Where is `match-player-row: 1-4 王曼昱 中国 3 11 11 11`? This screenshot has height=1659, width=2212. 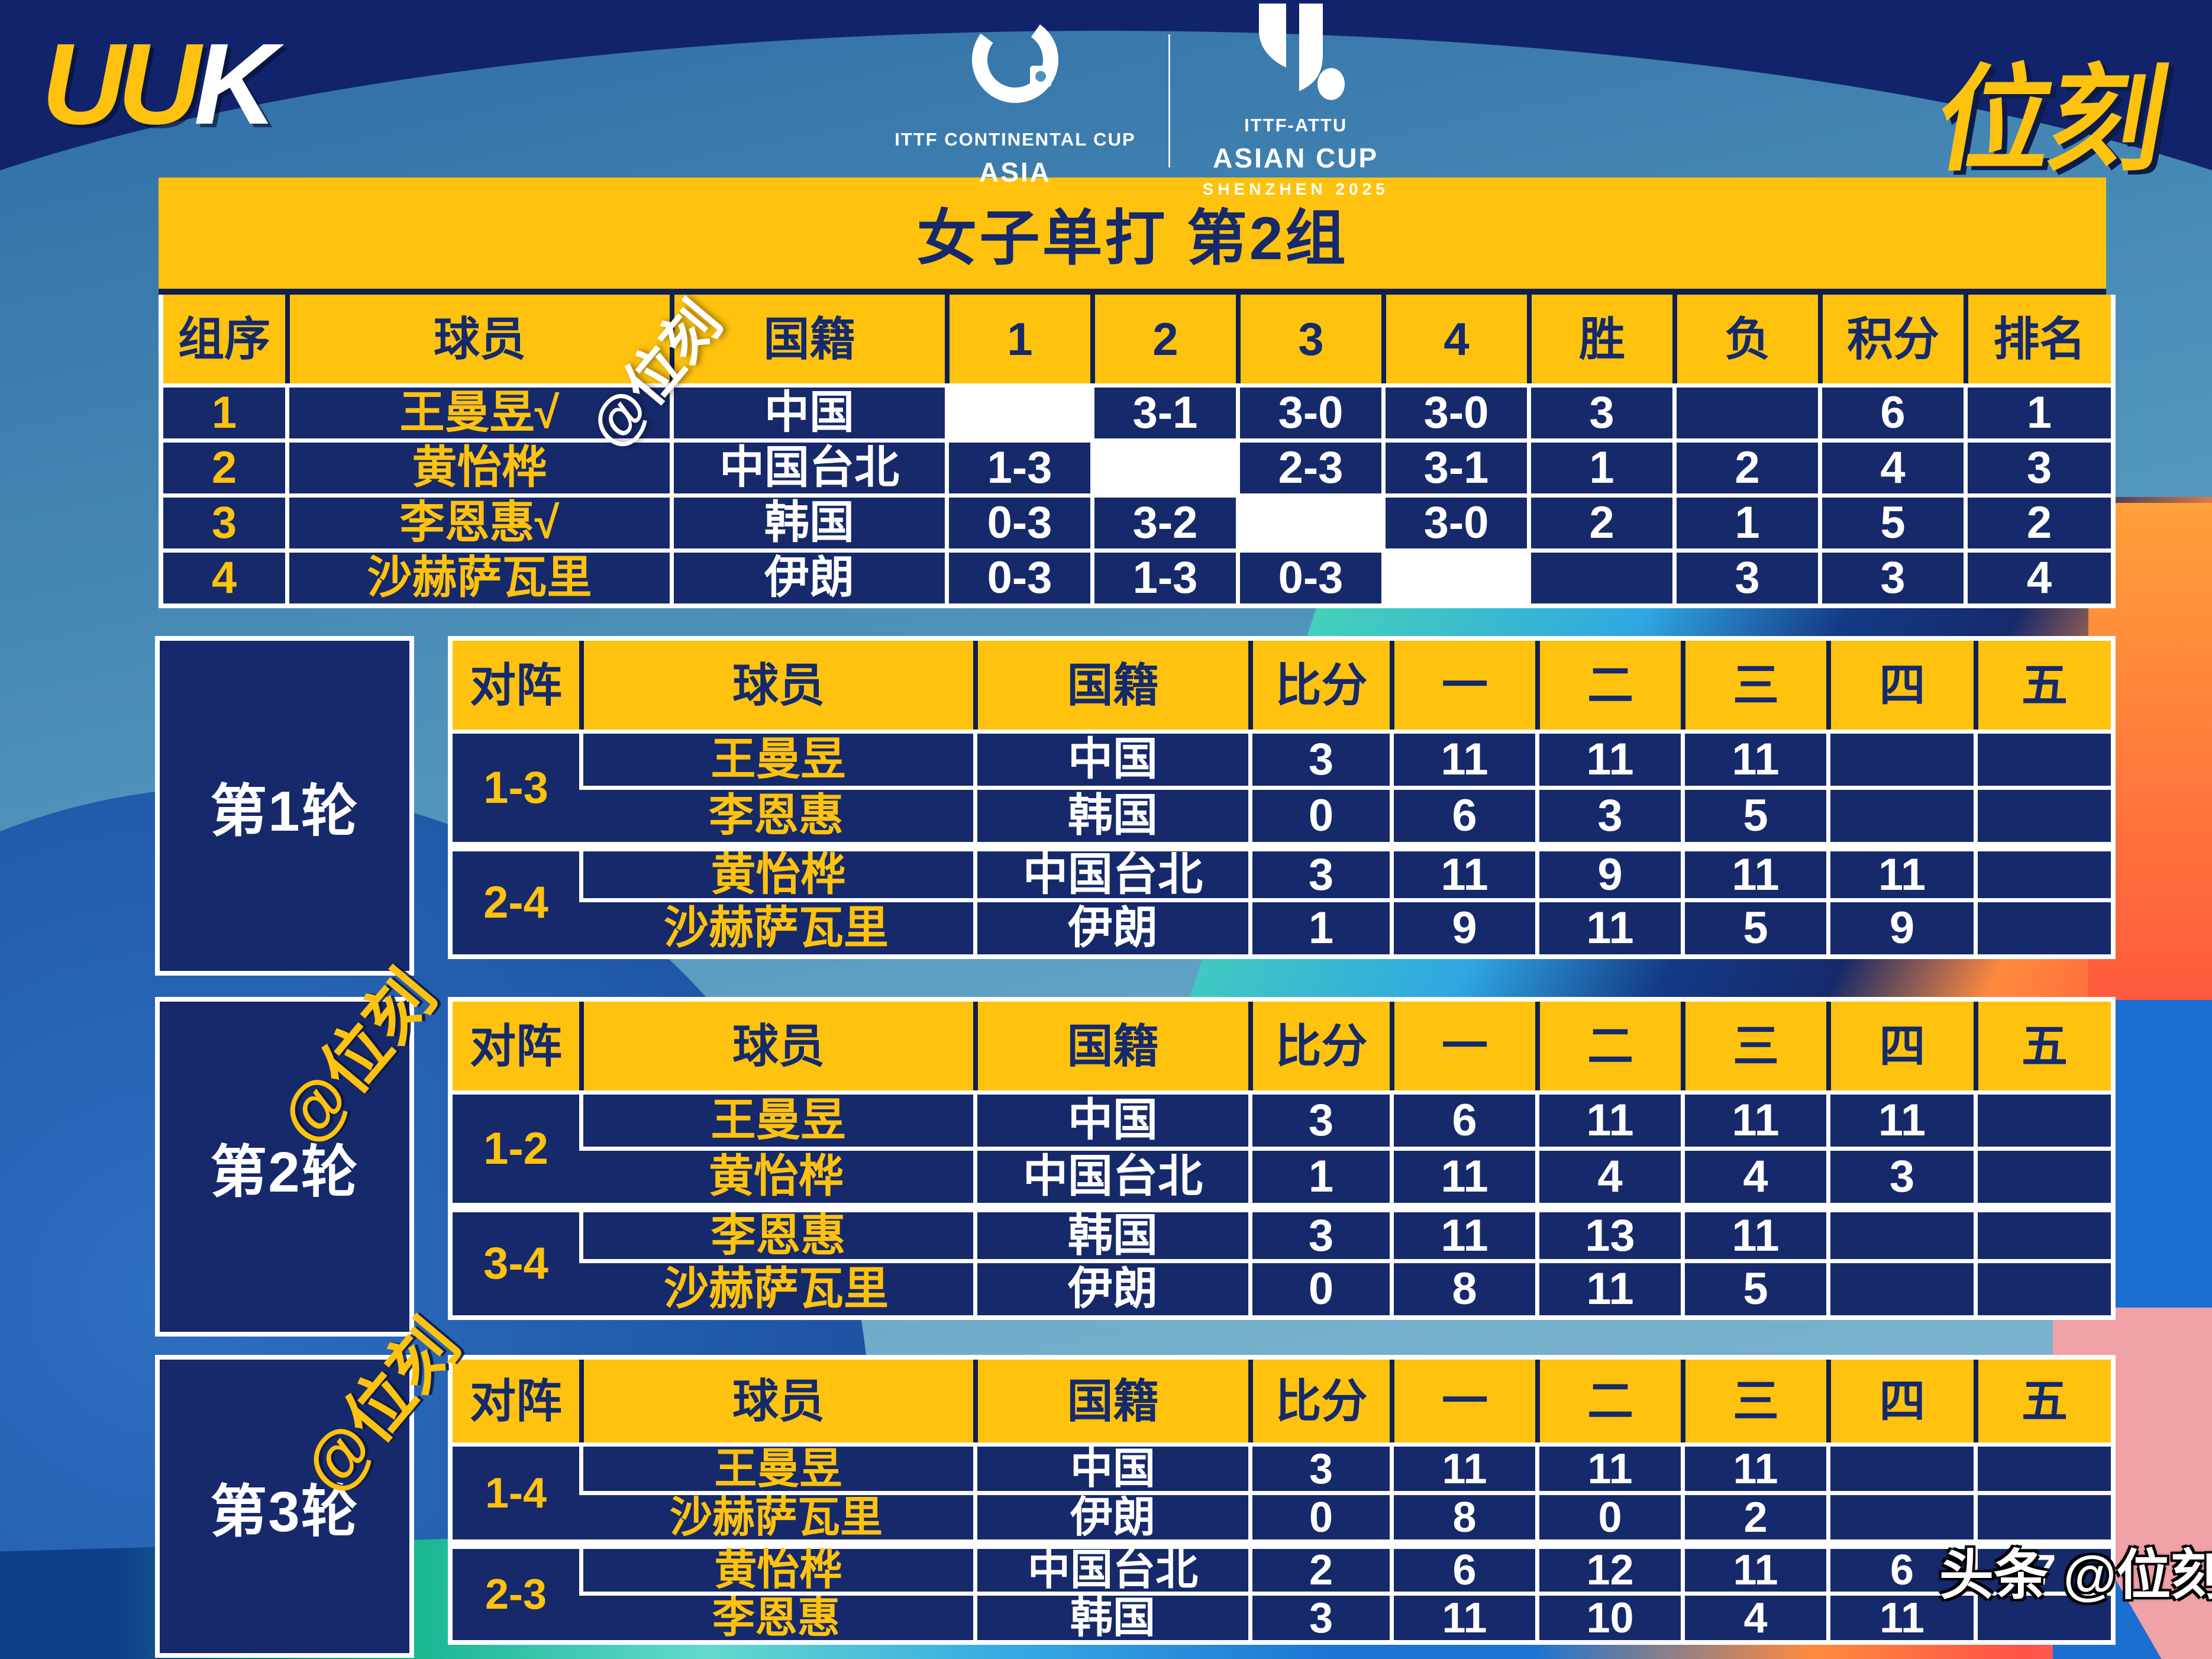
match-player-row: 1-4 王曼昱 中国 3 11 11 11 is located at coordinates (1282, 1490).